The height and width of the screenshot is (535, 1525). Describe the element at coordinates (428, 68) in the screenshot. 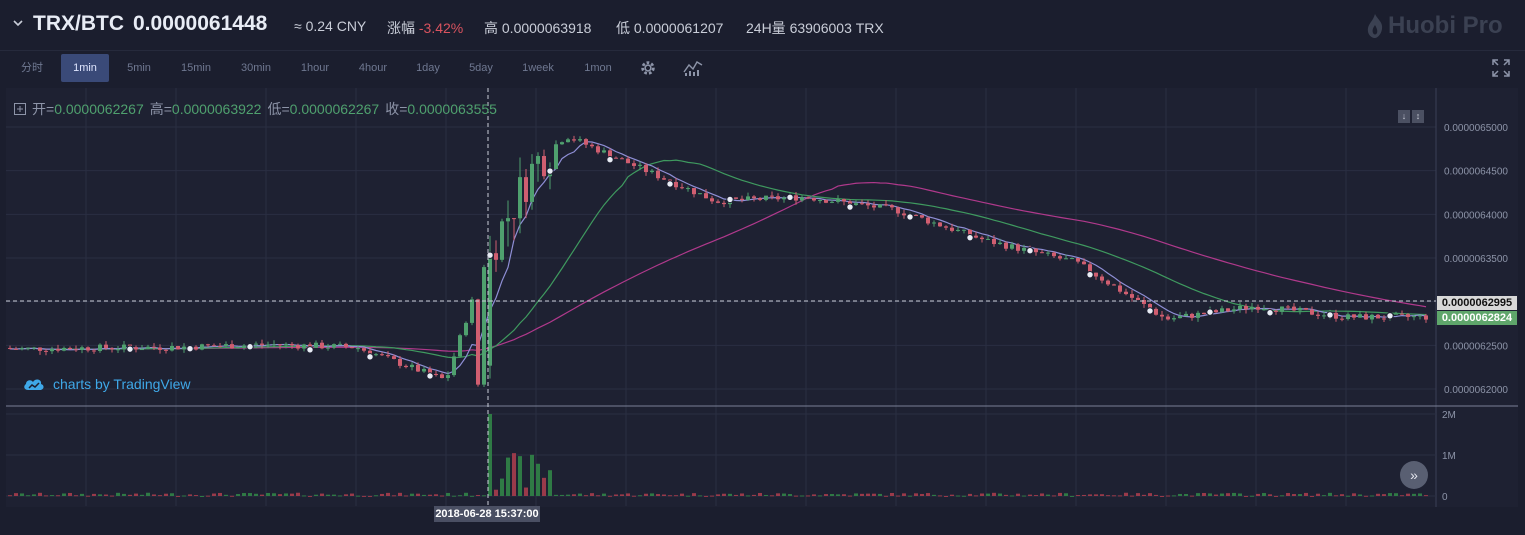

I see `tf-1day: 1day` at that location.